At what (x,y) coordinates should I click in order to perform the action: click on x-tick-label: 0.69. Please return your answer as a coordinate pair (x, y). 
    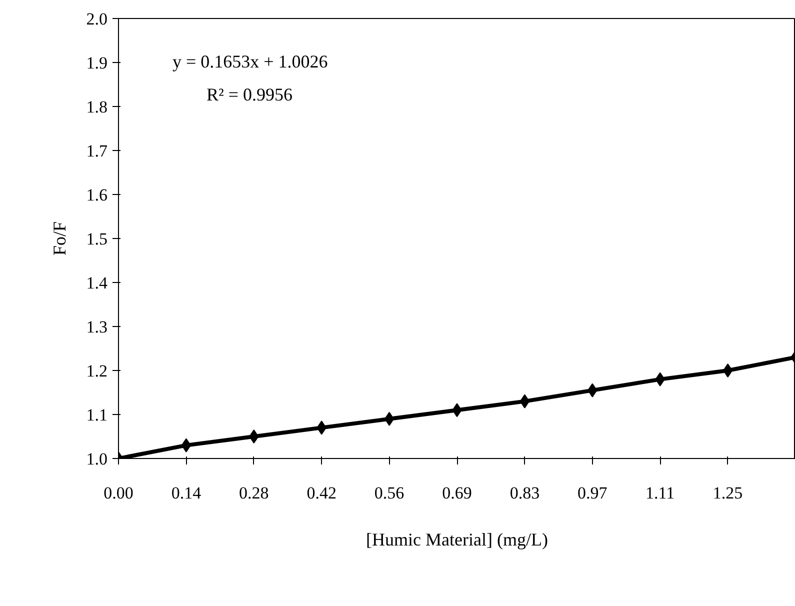
    Looking at the image, I should click on (457, 493).